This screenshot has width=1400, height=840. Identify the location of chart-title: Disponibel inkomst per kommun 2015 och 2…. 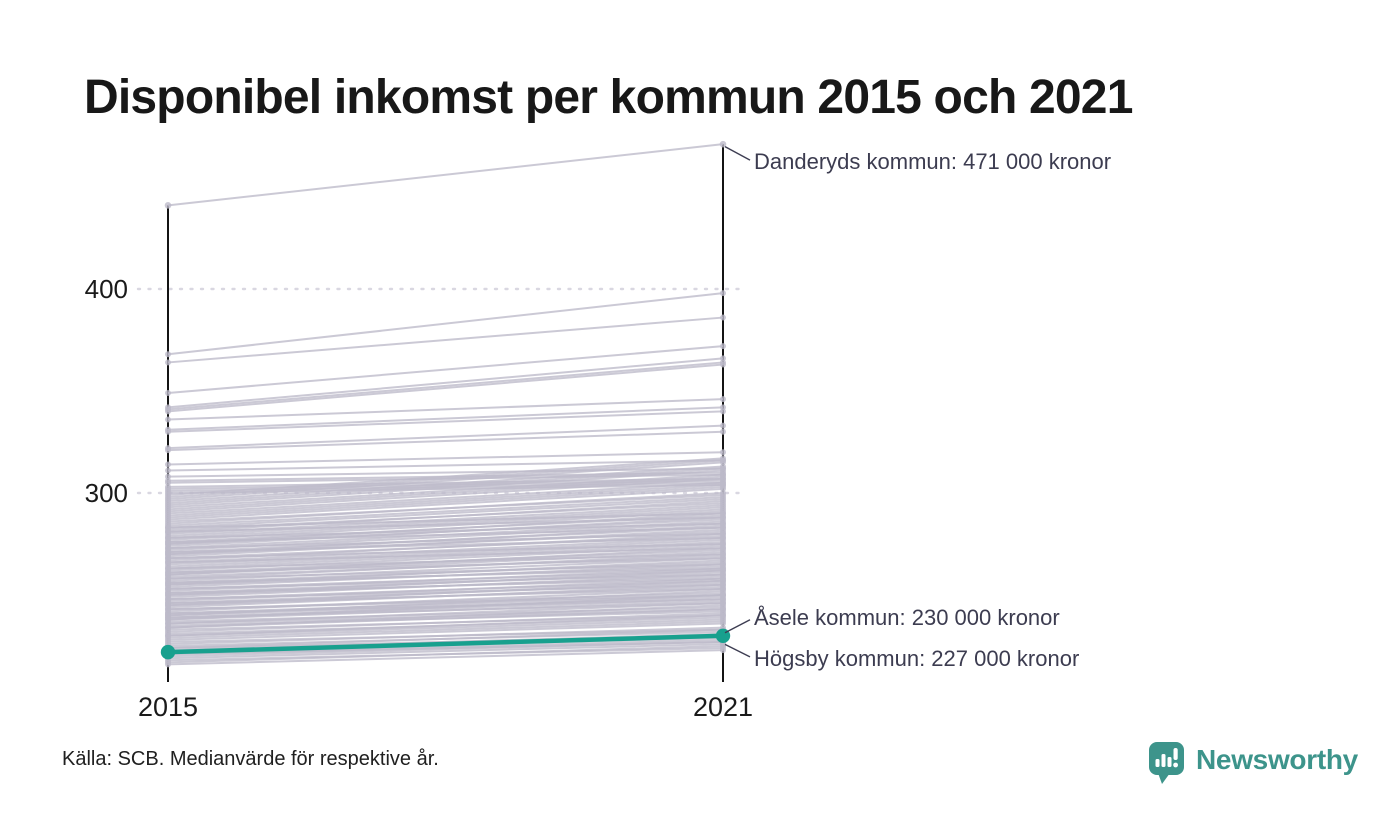
(608, 97).